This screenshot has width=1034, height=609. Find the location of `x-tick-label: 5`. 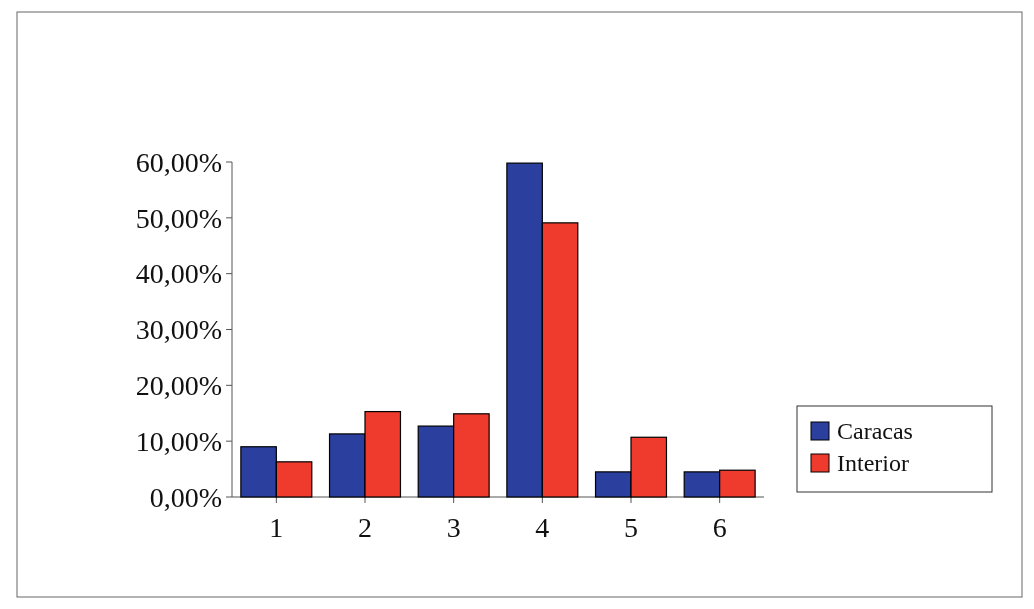

x-tick-label: 5 is located at coordinates (631, 527).